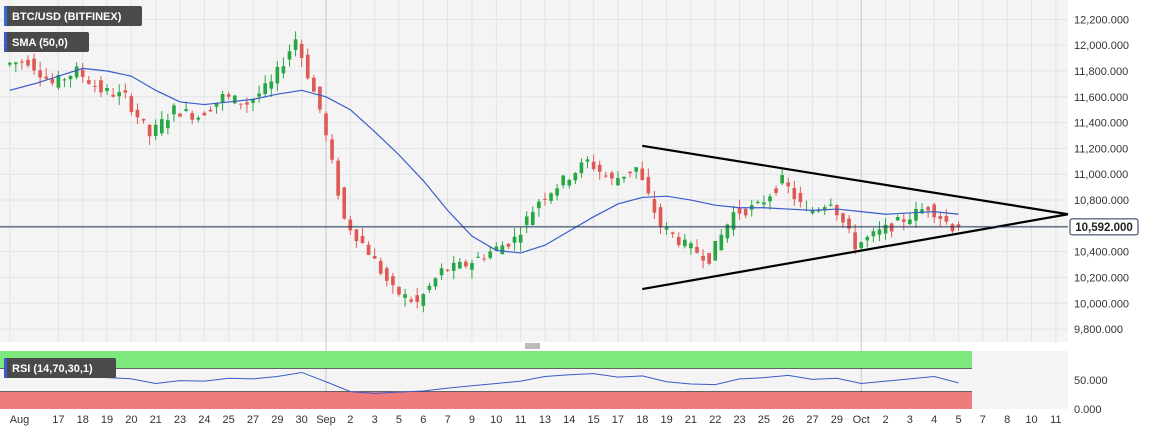  I want to click on current-price-label: 10,592.000, so click(1104, 228).